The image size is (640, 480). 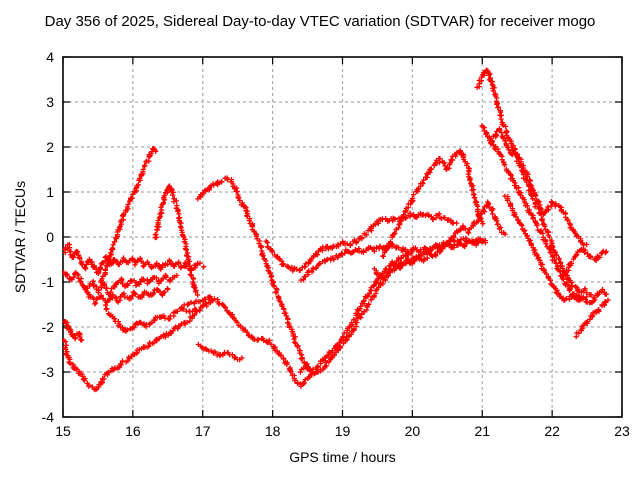 I want to click on y-tick-label: 0, so click(x=50, y=237).